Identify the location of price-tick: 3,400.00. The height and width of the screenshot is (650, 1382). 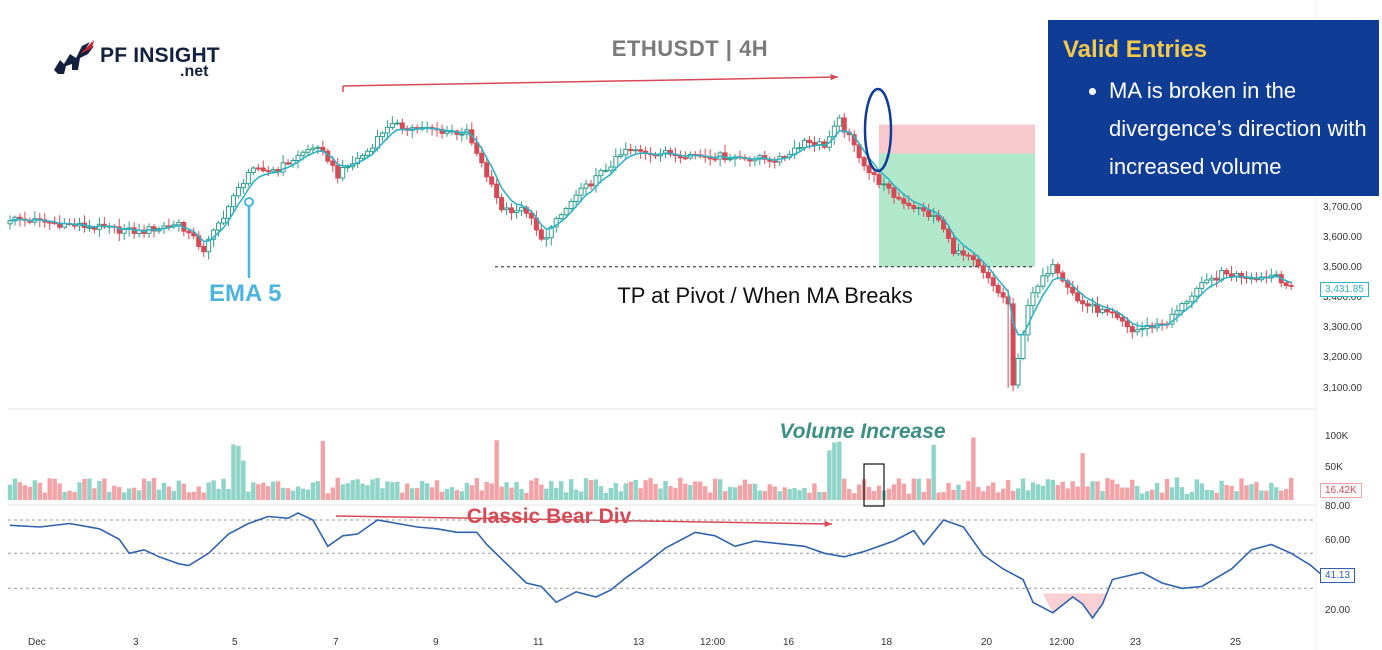
(1342, 297).